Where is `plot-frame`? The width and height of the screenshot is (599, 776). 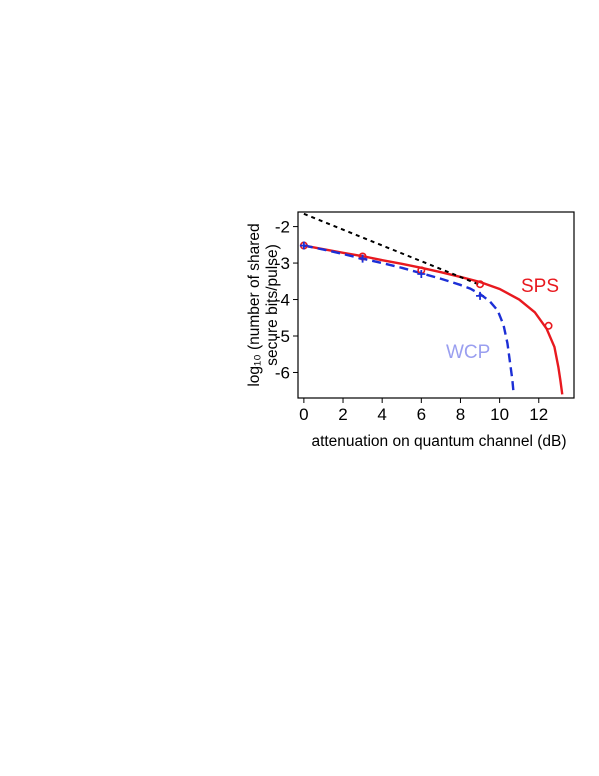
plot-frame is located at coordinates (436, 305).